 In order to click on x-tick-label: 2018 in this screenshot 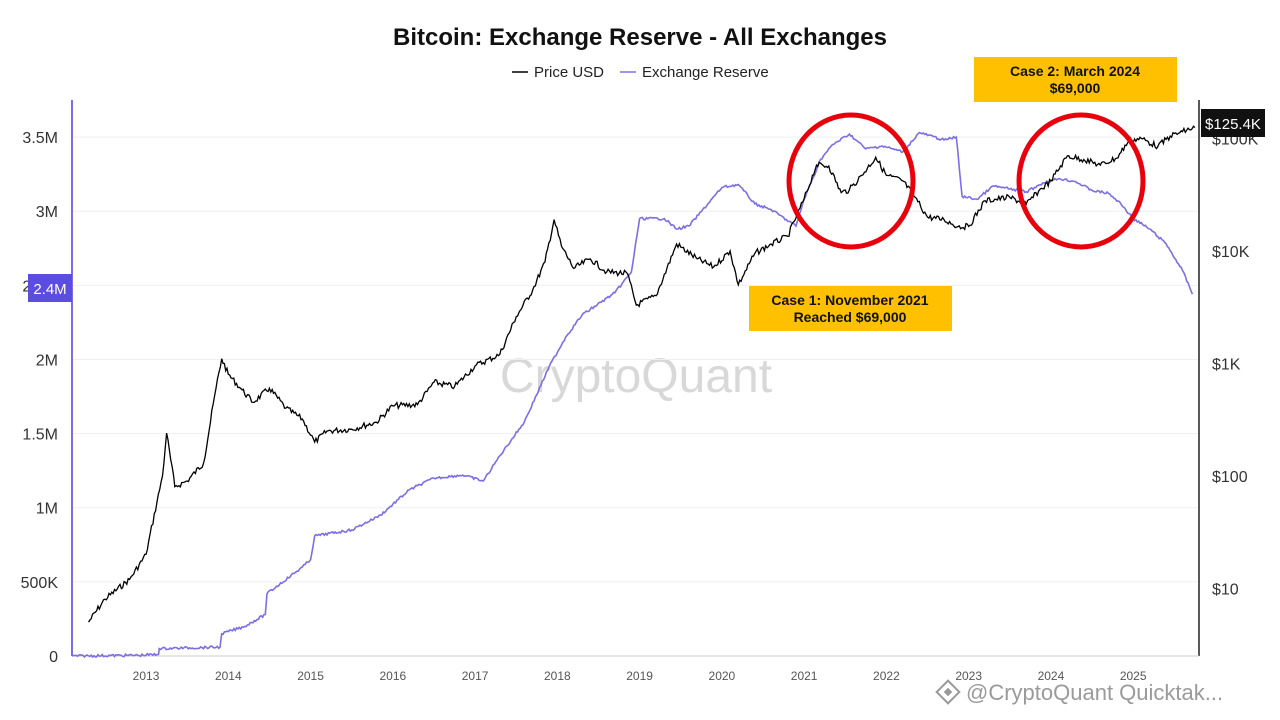, I will do `click(557, 676)`.